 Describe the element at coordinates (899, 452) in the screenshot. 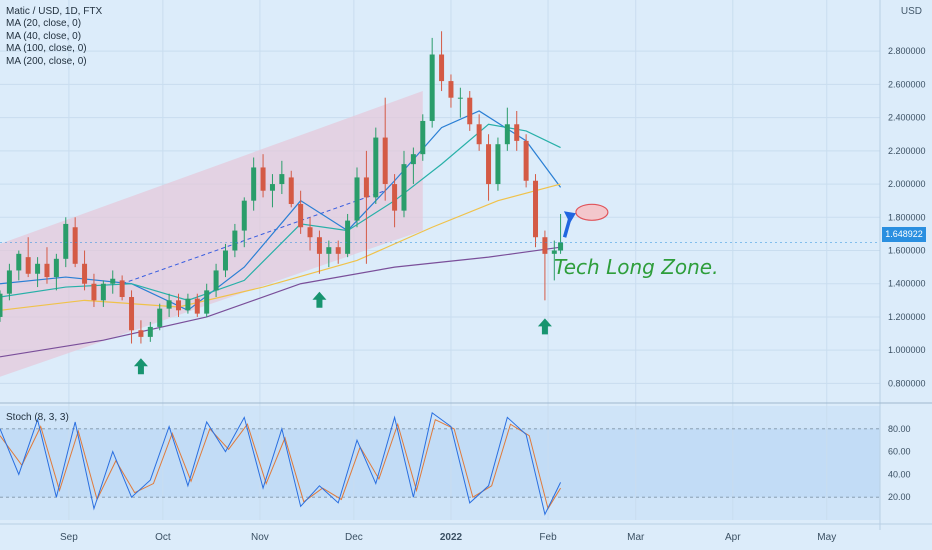

I see `stoch-y-tick-label: 60.00` at that location.